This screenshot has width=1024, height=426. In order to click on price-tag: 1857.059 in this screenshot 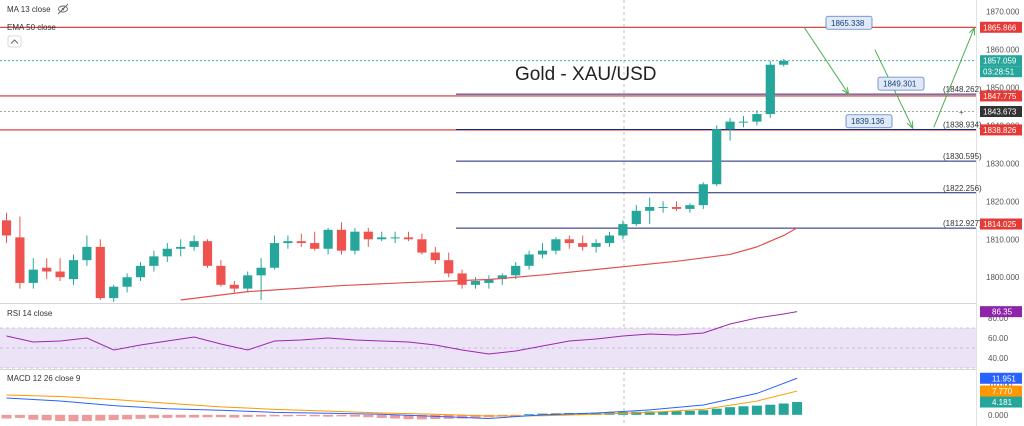, I will do `click(1000, 61)`.